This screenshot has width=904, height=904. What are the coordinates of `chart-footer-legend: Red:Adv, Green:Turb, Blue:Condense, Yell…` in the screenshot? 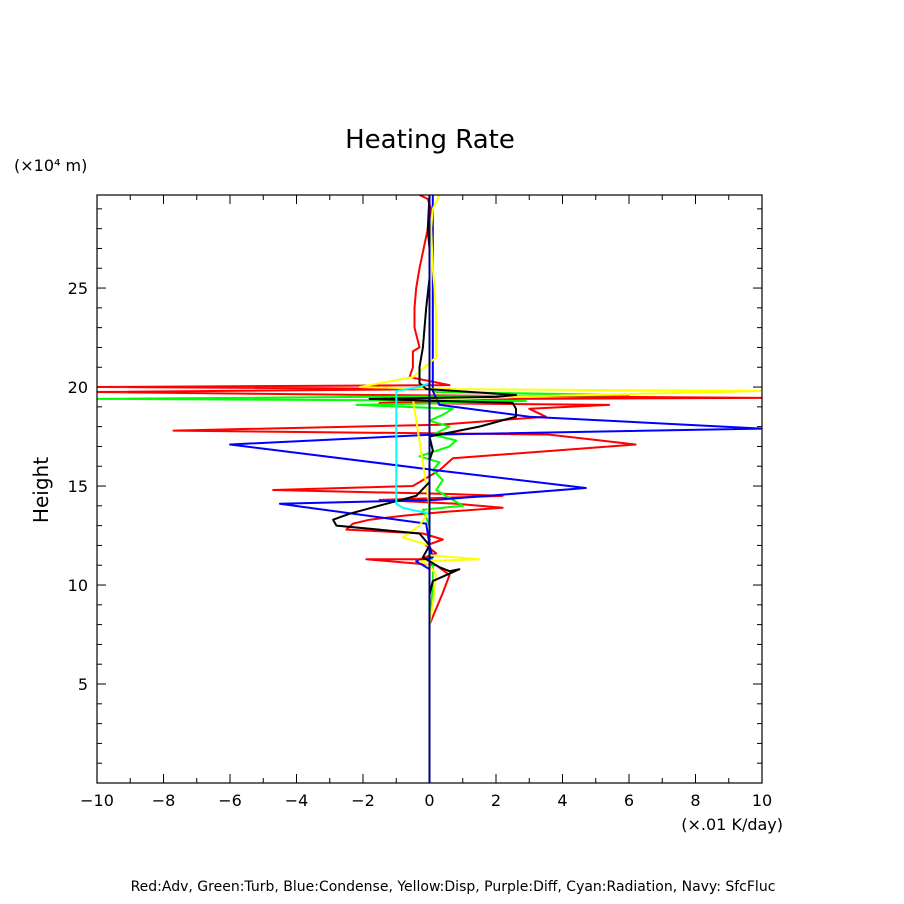 It's located at (453, 887).